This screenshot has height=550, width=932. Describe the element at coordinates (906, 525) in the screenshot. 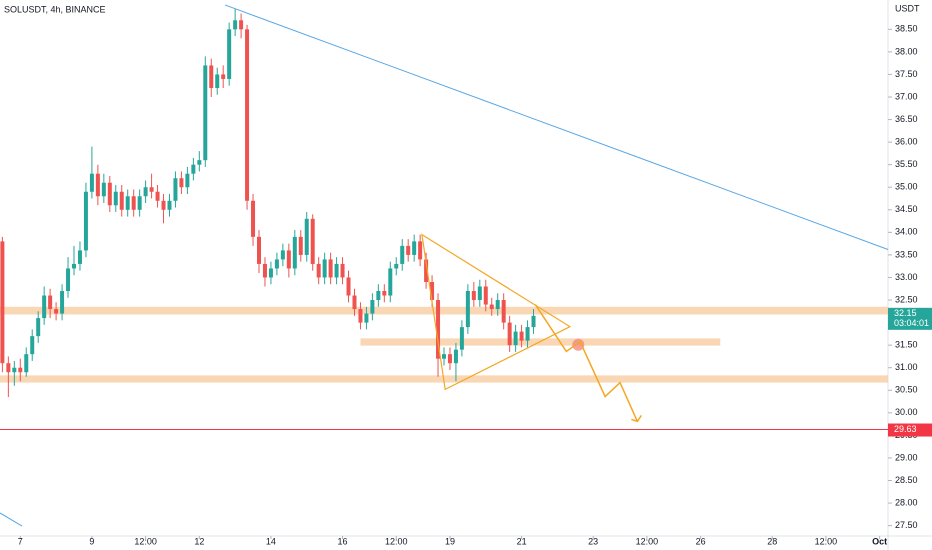

I see `y-tick-label: 27.50` at that location.